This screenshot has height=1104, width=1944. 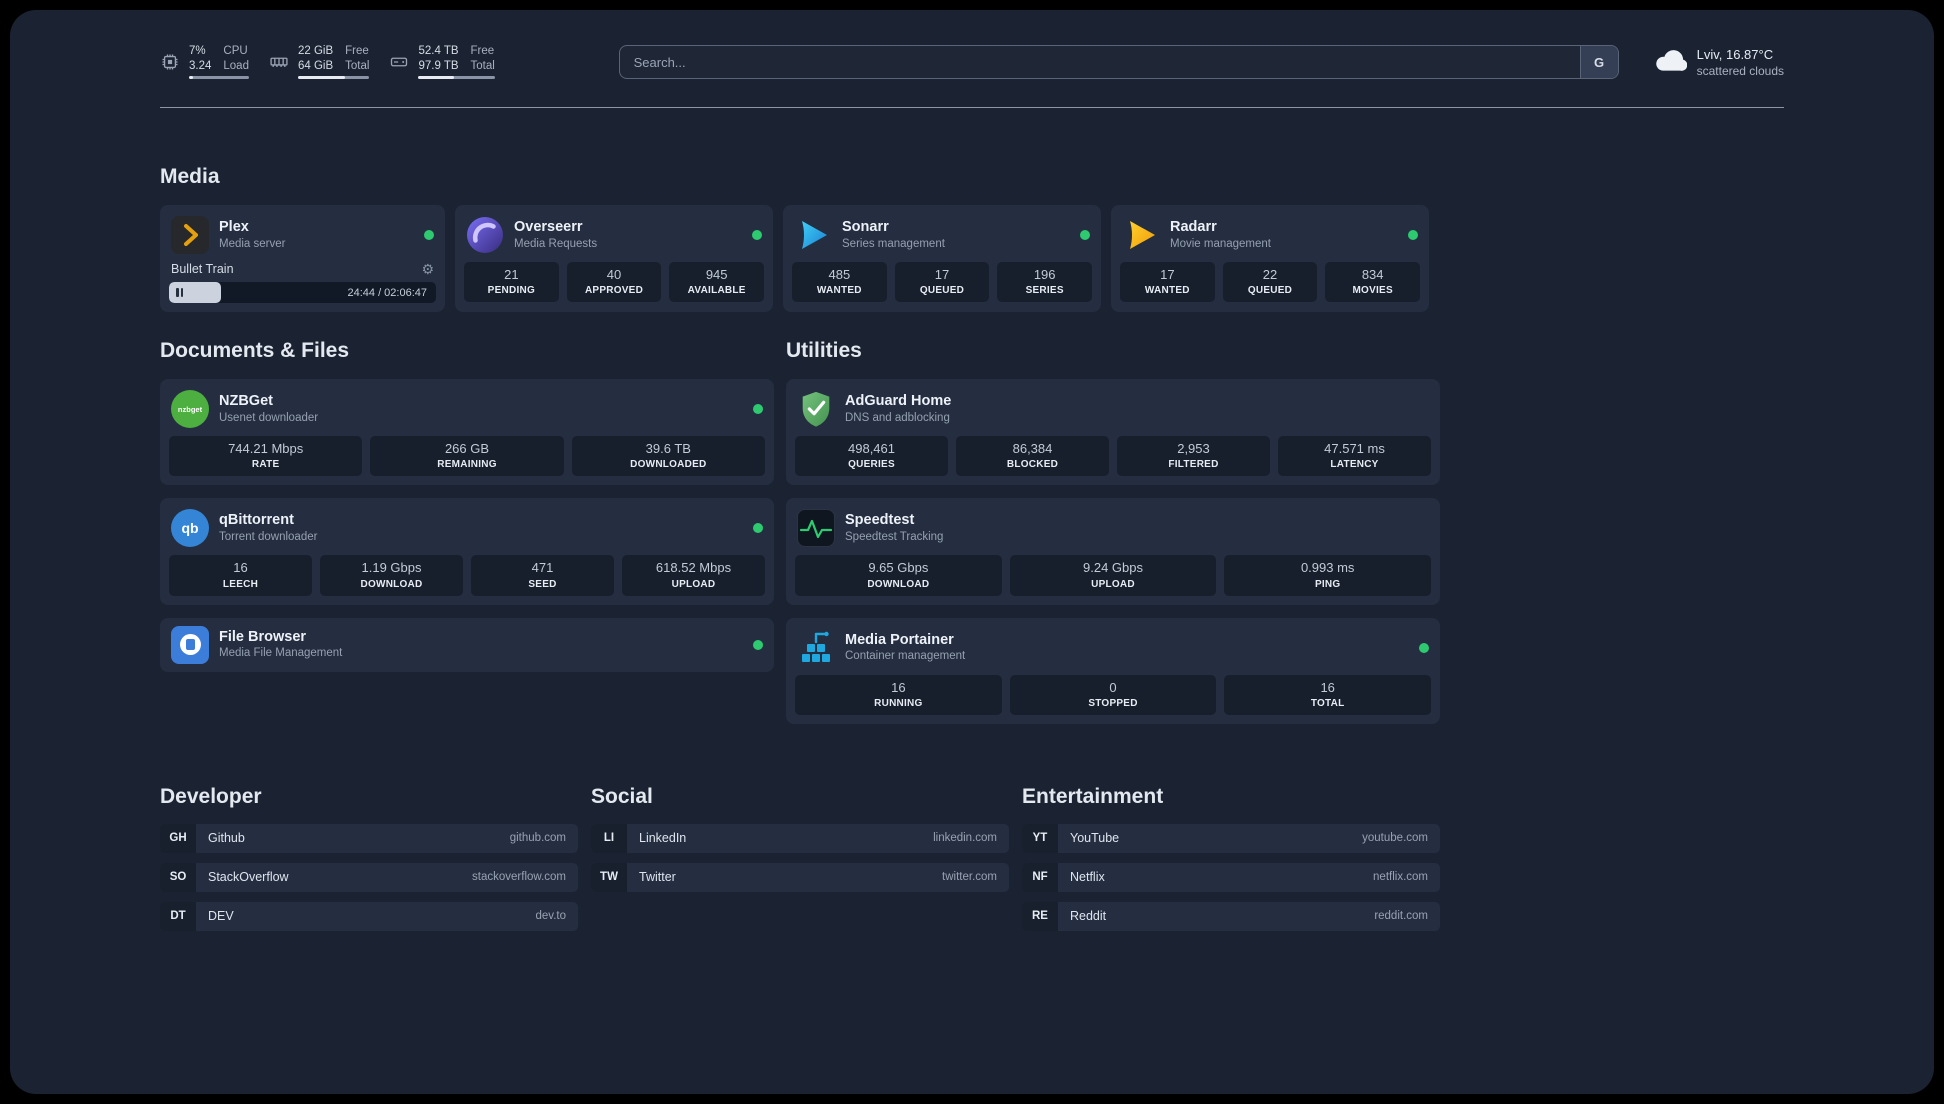 I want to click on stat-latency: 47.571 ms LATENCY, so click(x=1354, y=456).